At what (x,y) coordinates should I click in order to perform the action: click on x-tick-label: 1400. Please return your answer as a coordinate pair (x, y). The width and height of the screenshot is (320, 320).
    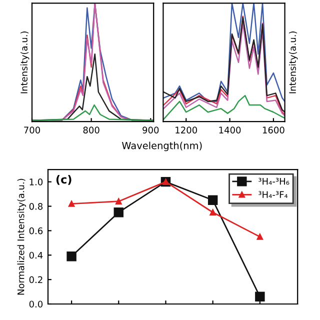
    Looking at the image, I should click on (230, 130).